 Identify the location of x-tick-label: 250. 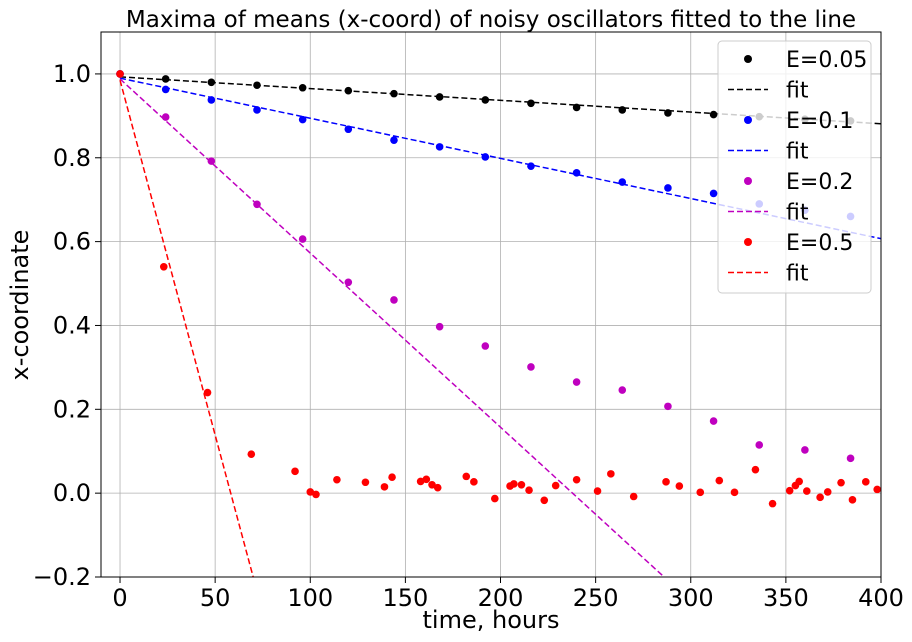
(596, 598).